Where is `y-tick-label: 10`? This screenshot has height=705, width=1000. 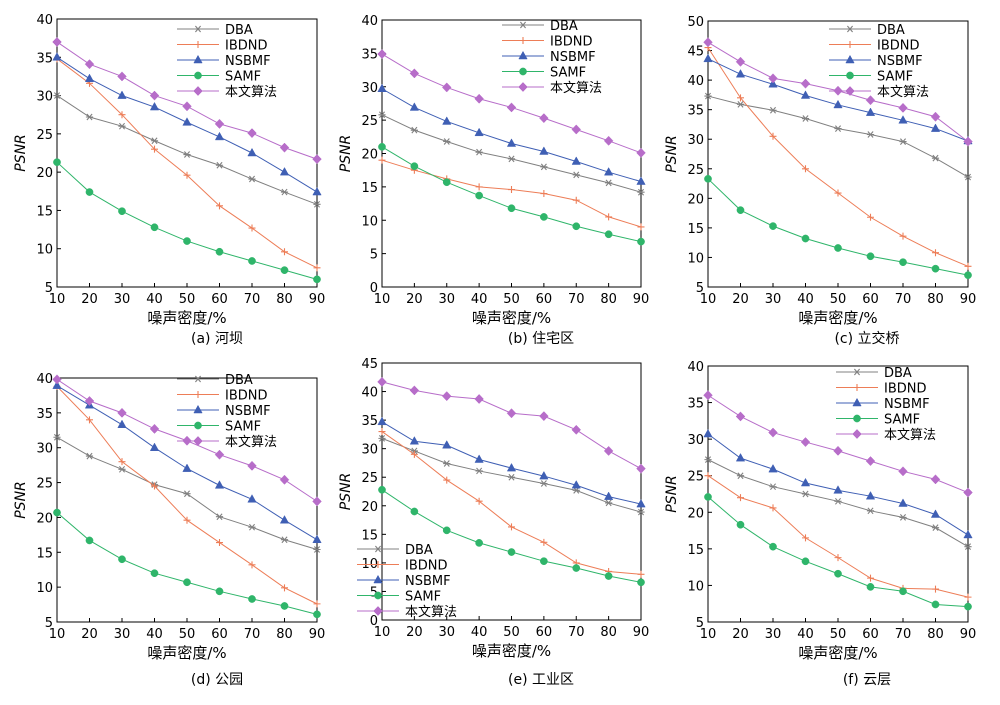 y-tick-label: 10 is located at coordinates (695, 258).